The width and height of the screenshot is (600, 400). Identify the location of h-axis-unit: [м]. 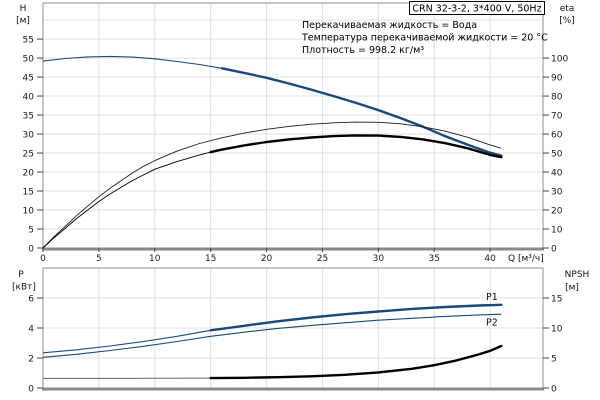
(23, 21).